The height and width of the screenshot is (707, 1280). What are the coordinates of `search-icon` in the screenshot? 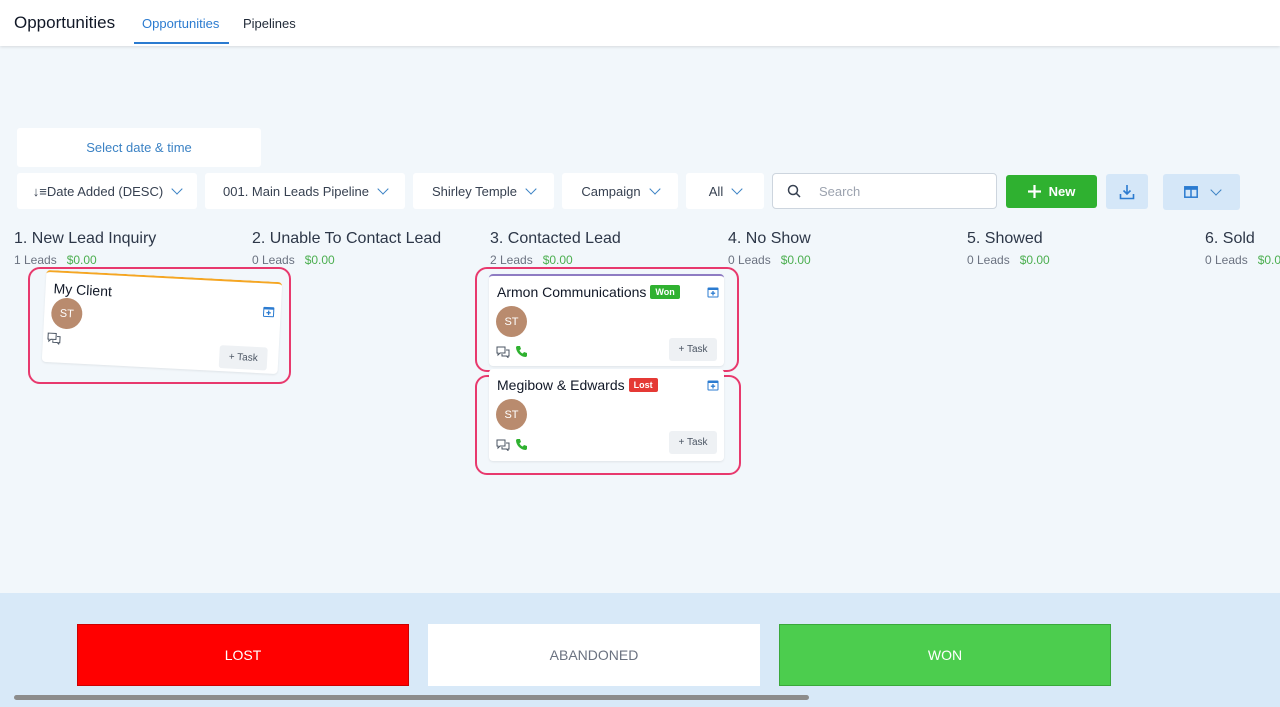 It's located at (794, 191).